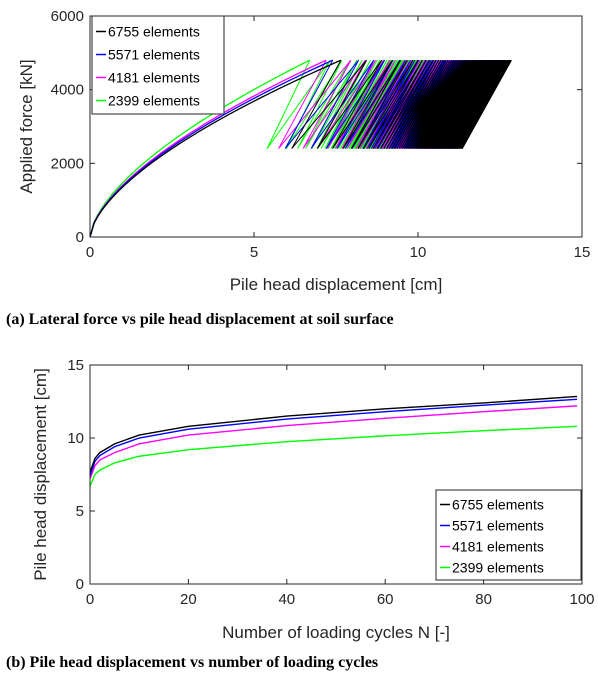 This screenshot has width=598, height=679. Describe the element at coordinates (80, 511) in the screenshot. I see `panel-b-y-tick-label: 5` at that location.